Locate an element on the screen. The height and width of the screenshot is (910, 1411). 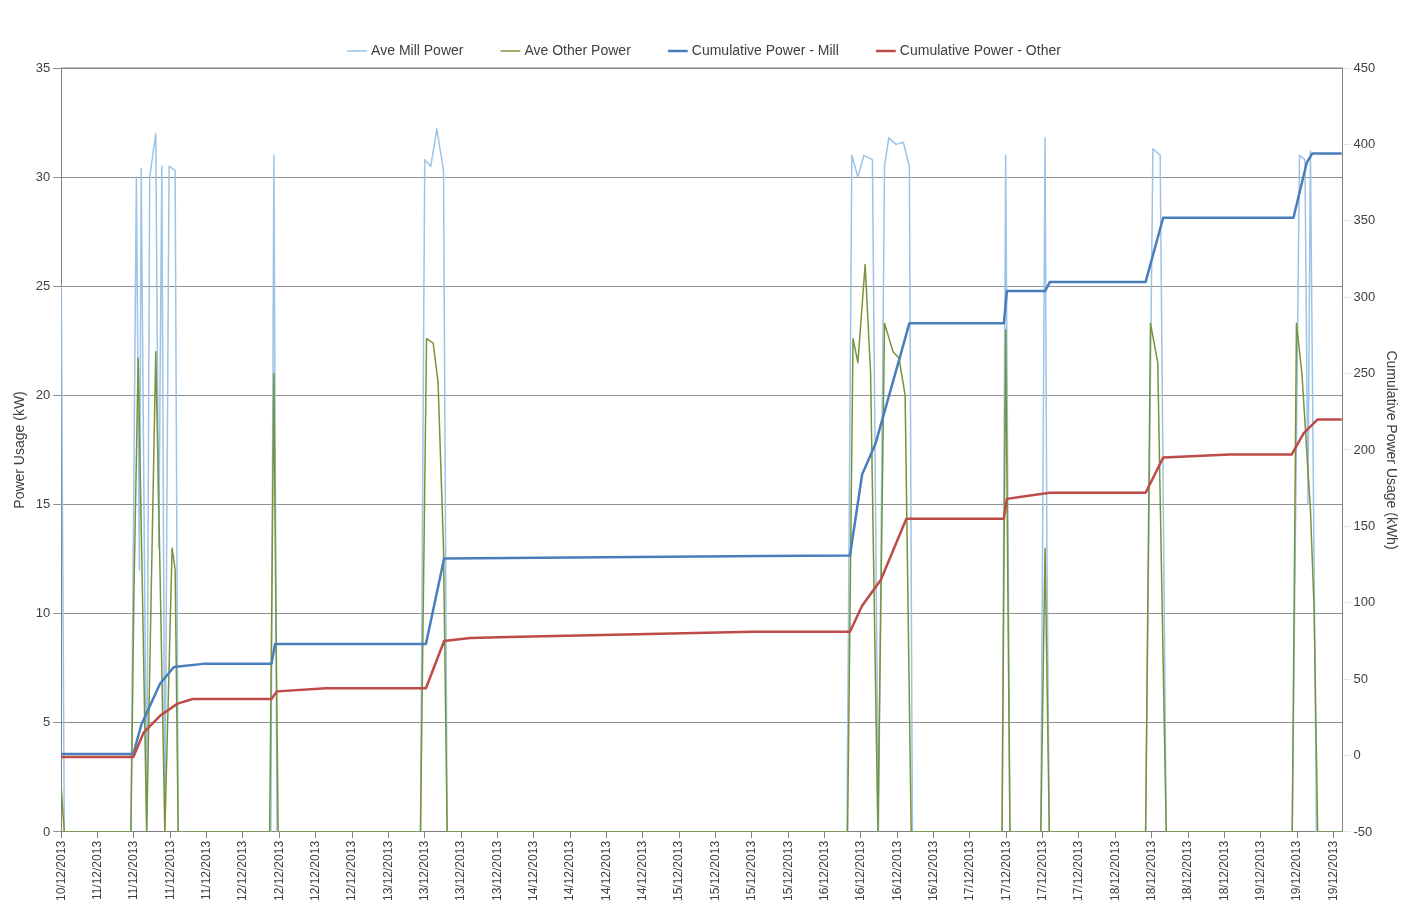
y2-tick-label: 450 is located at coordinates (1364, 67).